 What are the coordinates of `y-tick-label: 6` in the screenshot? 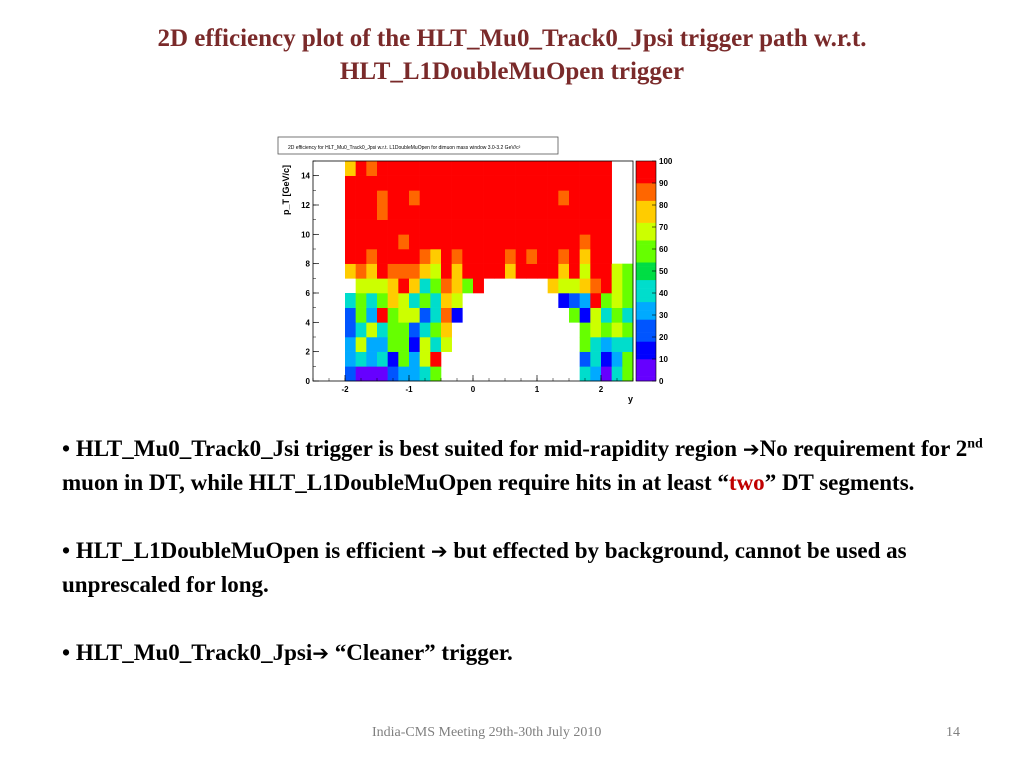 It's located at (308, 293).